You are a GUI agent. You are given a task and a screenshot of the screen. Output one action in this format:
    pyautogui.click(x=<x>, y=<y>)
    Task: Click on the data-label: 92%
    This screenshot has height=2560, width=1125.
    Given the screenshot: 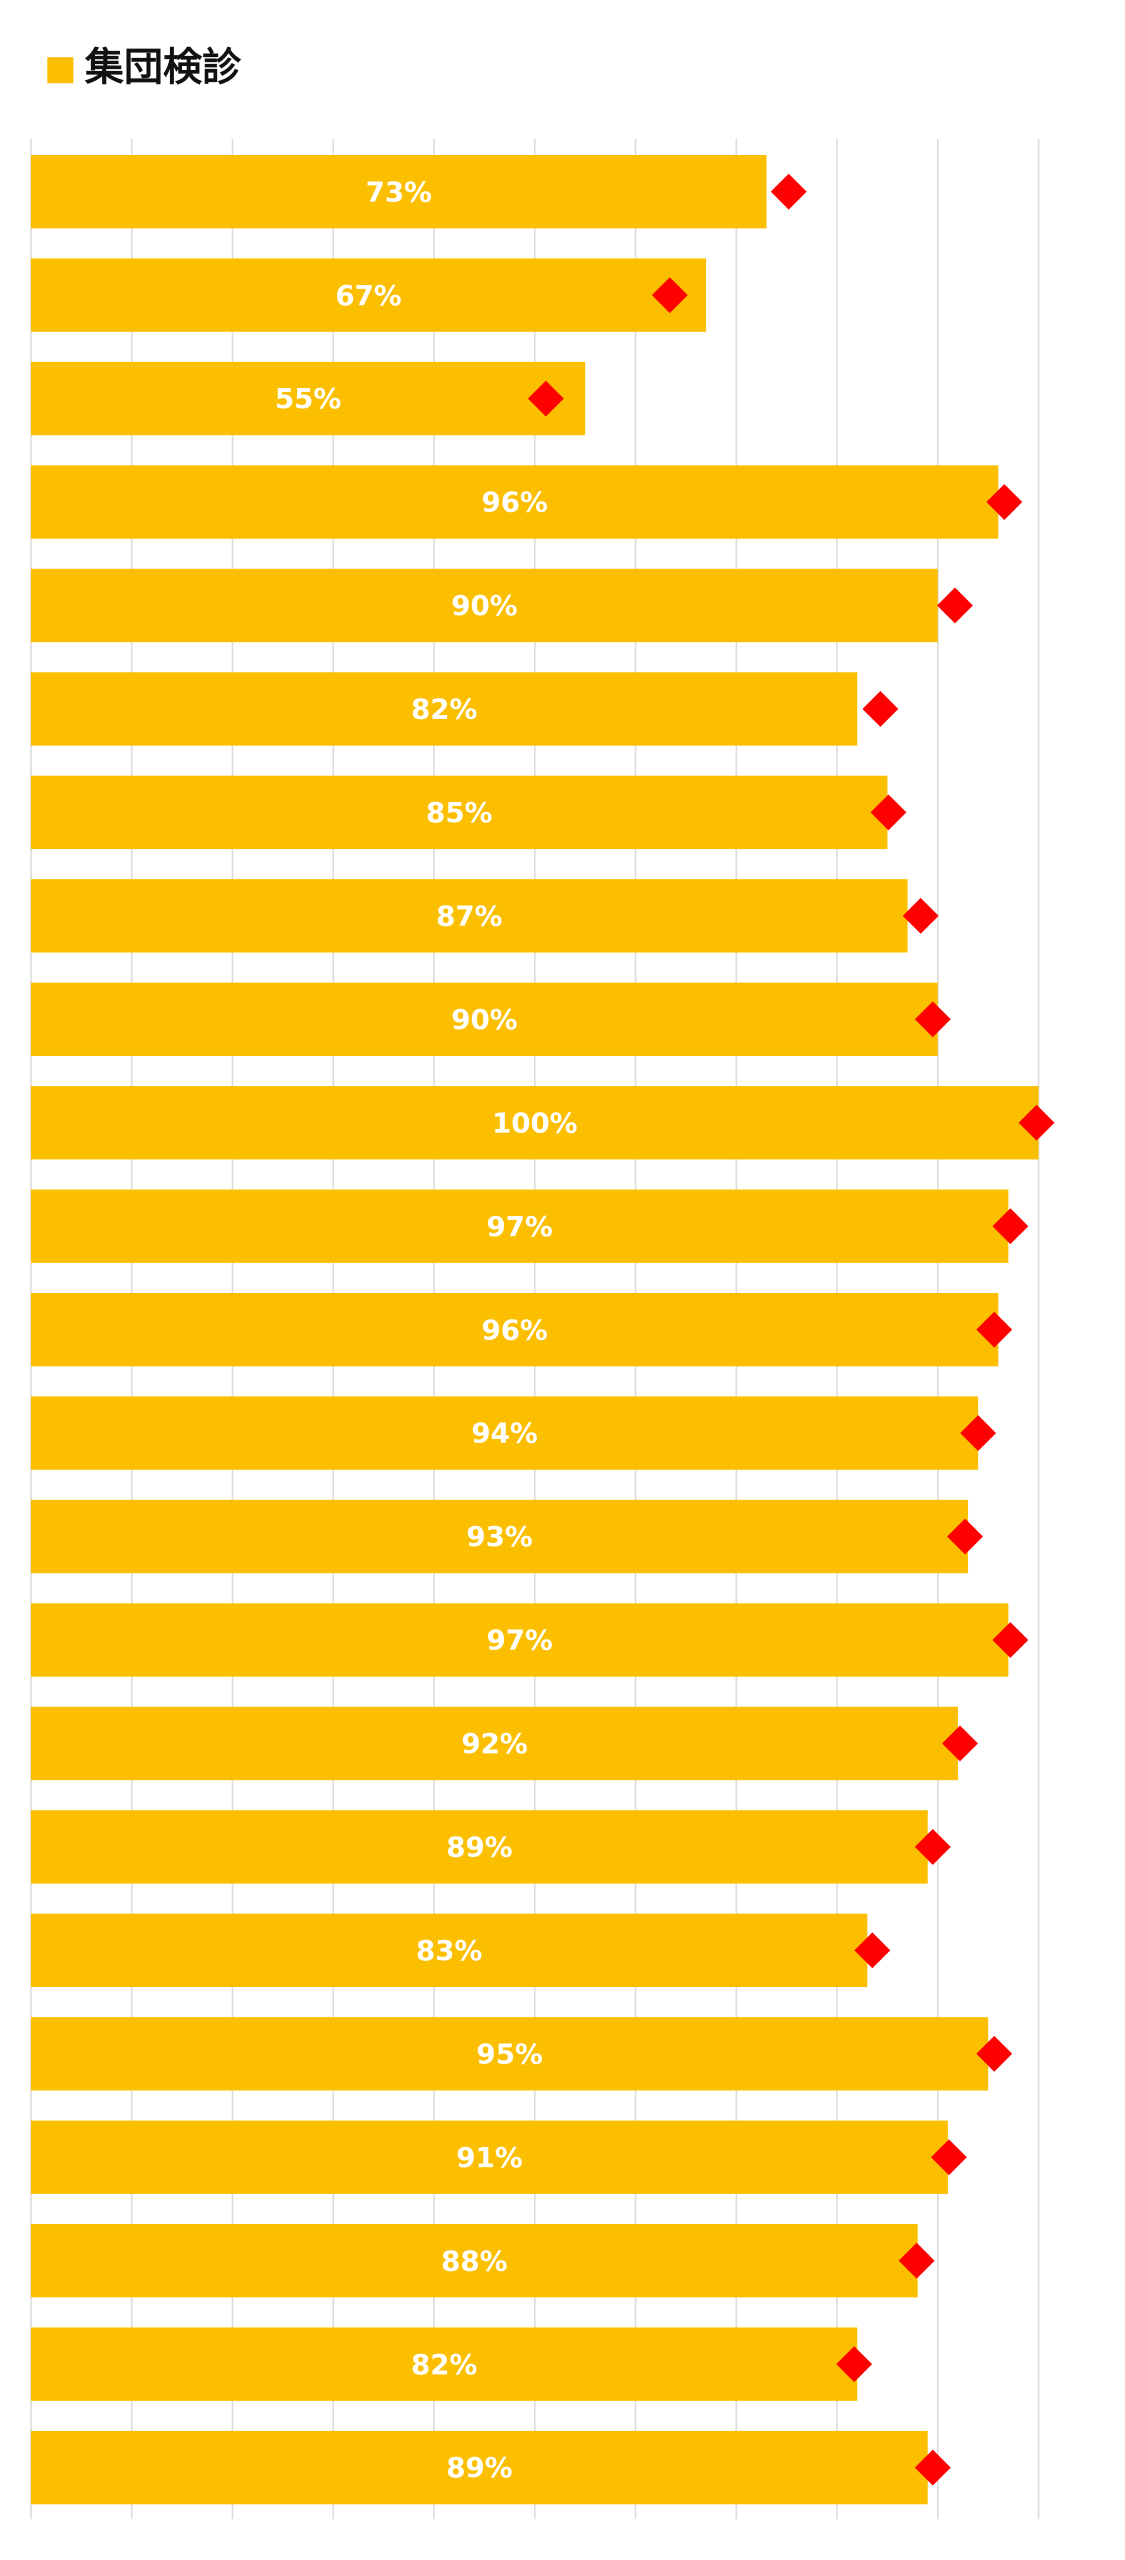 What is the action you would take?
    pyautogui.click(x=494, y=1743)
    